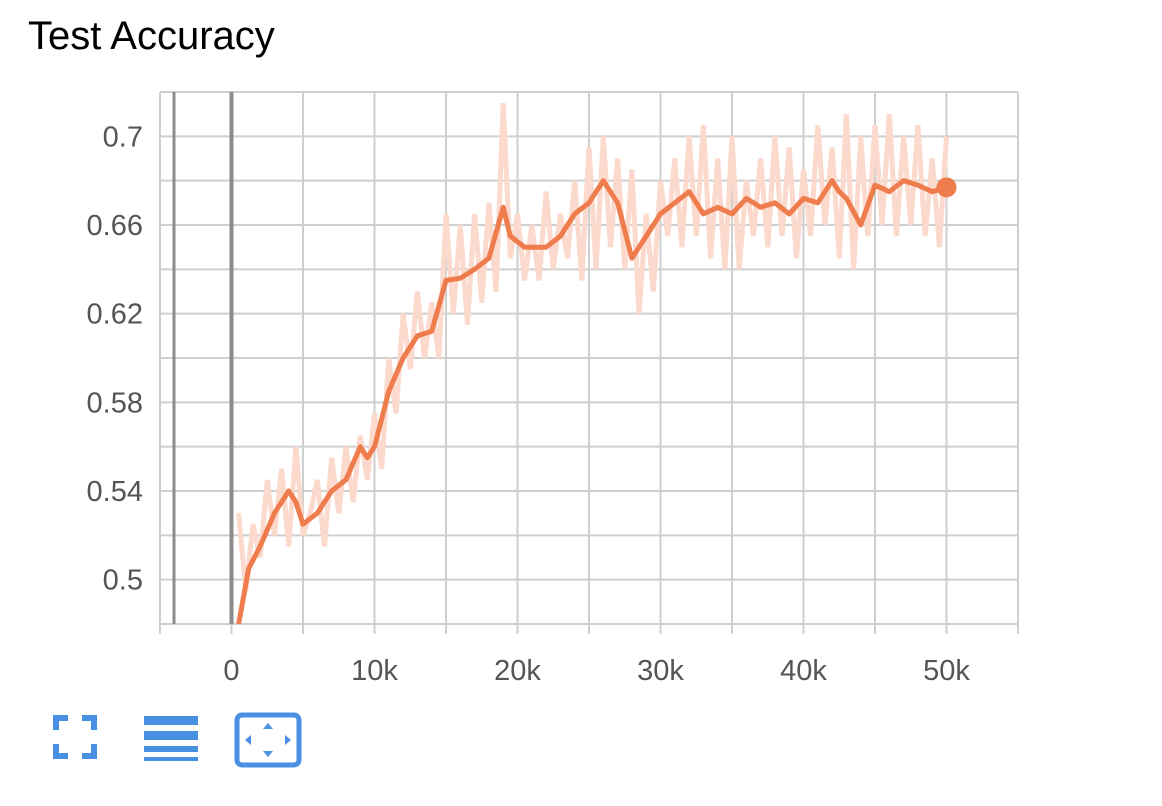 This screenshot has height=806, width=1162. What do you see at coordinates (517, 671) in the screenshot?
I see `x-tick-label: 20k` at bounding box center [517, 671].